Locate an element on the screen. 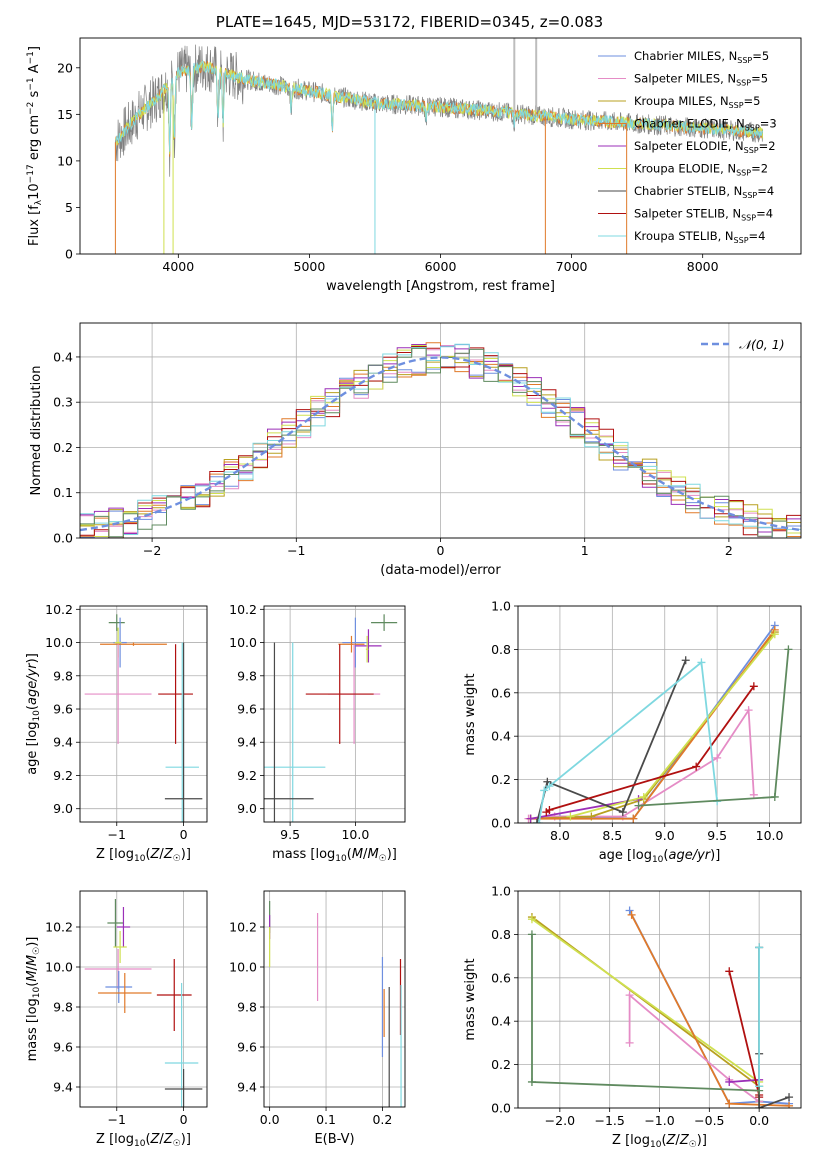 The height and width of the screenshot is (1174, 819). weight-line-salpeter-miles is located at coordinates (641, 763).